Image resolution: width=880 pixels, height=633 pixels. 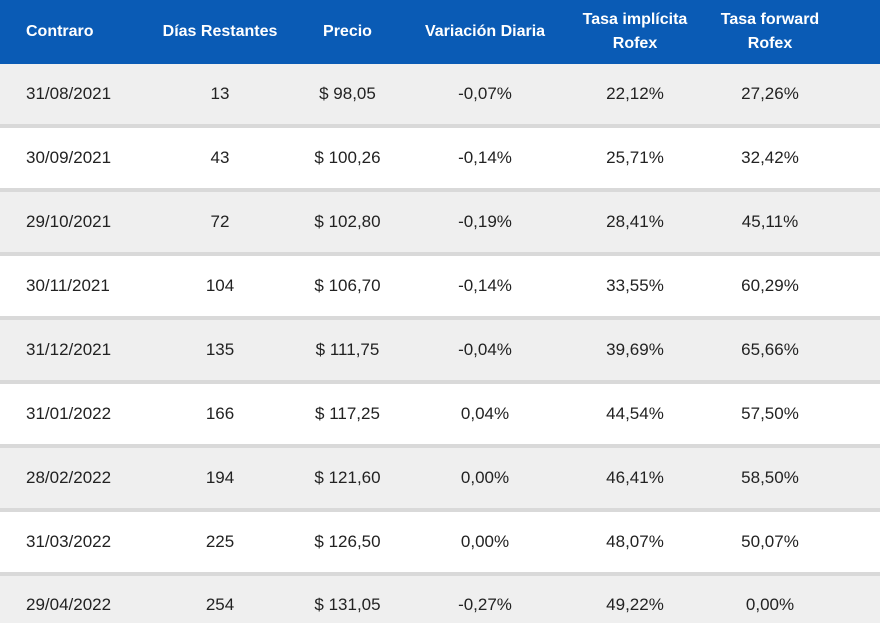 I want to click on cell-contrato: 28/02/2022, so click(x=69, y=477).